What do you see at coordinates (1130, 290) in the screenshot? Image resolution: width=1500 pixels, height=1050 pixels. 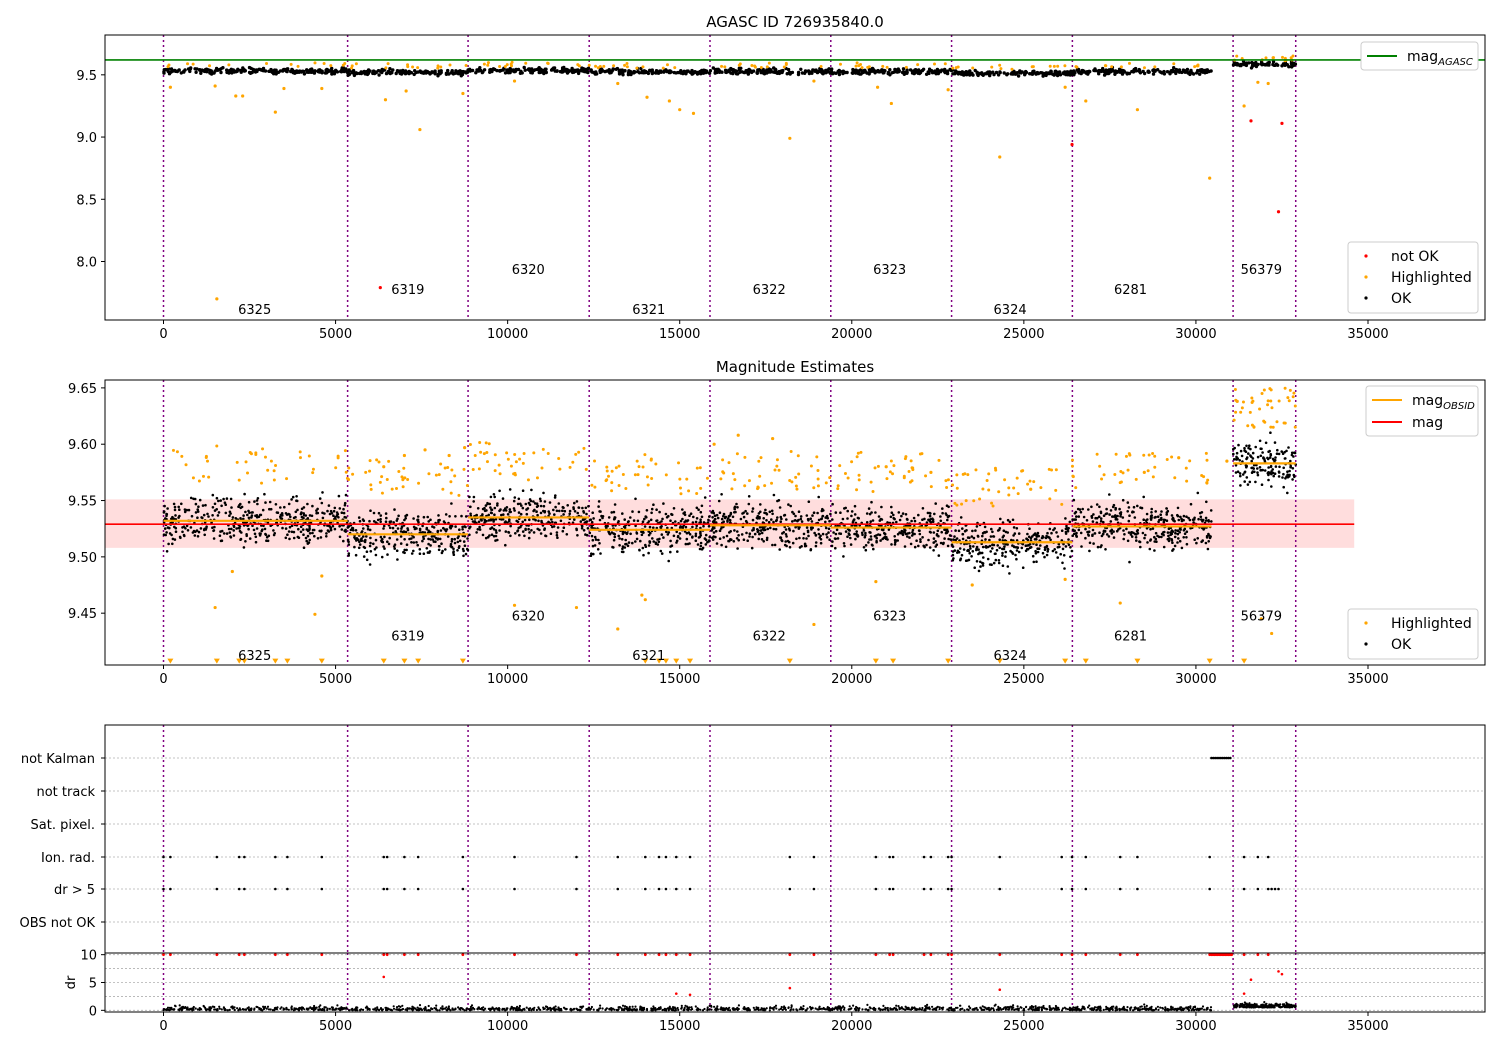 I see `top-obsid-label: 6281` at bounding box center [1130, 290].